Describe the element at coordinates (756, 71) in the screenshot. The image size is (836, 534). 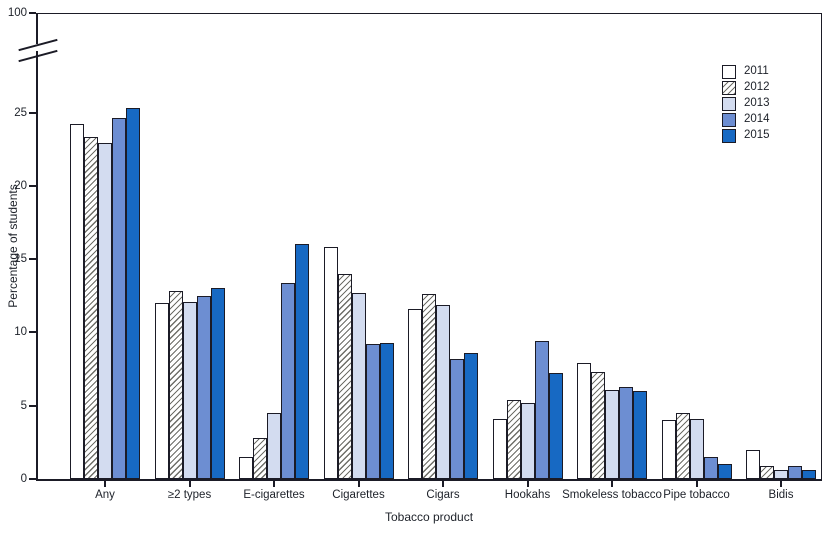
I see `legend-label: 2011` at that location.